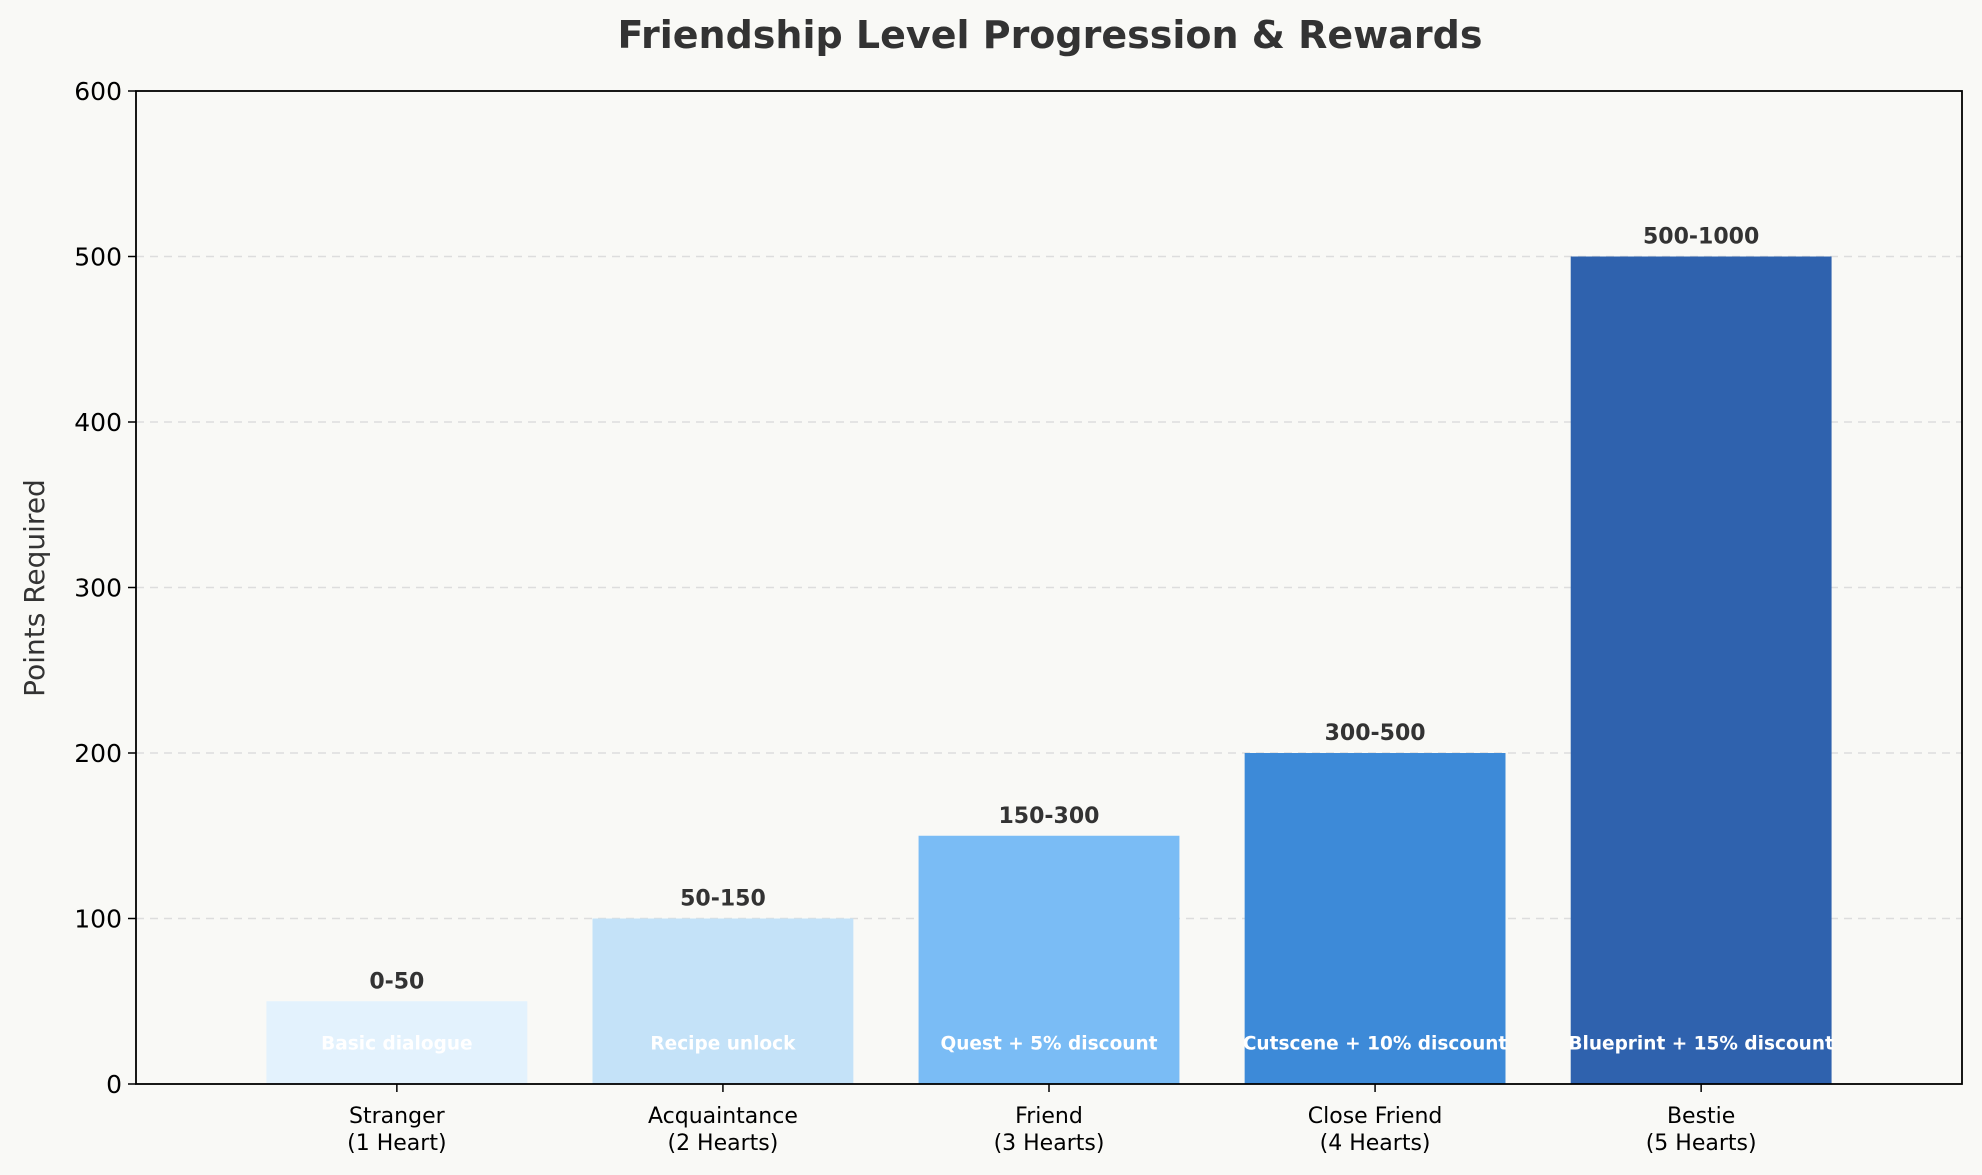 The height and width of the screenshot is (1175, 1982). What do you see at coordinates (98, 588) in the screenshot?
I see `y-tick-label: 300` at bounding box center [98, 588].